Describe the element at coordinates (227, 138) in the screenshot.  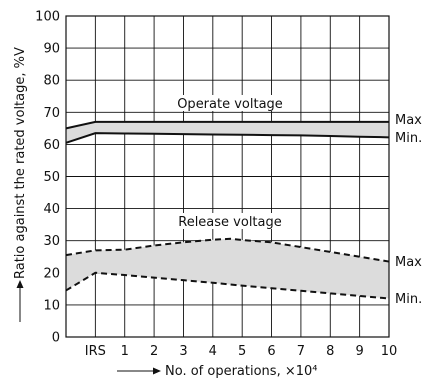
I see `operate-min-line` at that location.